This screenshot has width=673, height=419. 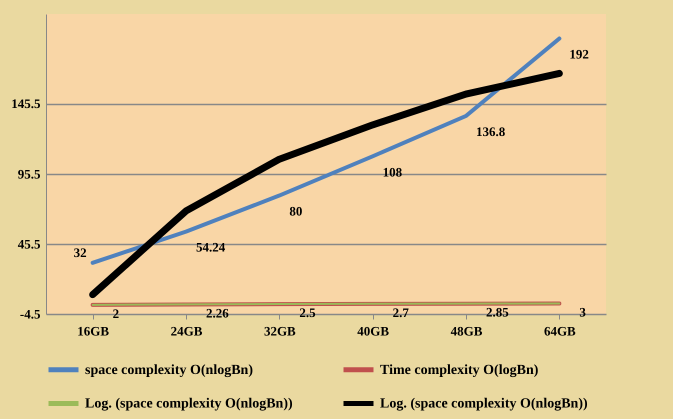 What do you see at coordinates (169, 370) in the screenshot?
I see `legend-label: space complexity O(nlogBn)` at bounding box center [169, 370].